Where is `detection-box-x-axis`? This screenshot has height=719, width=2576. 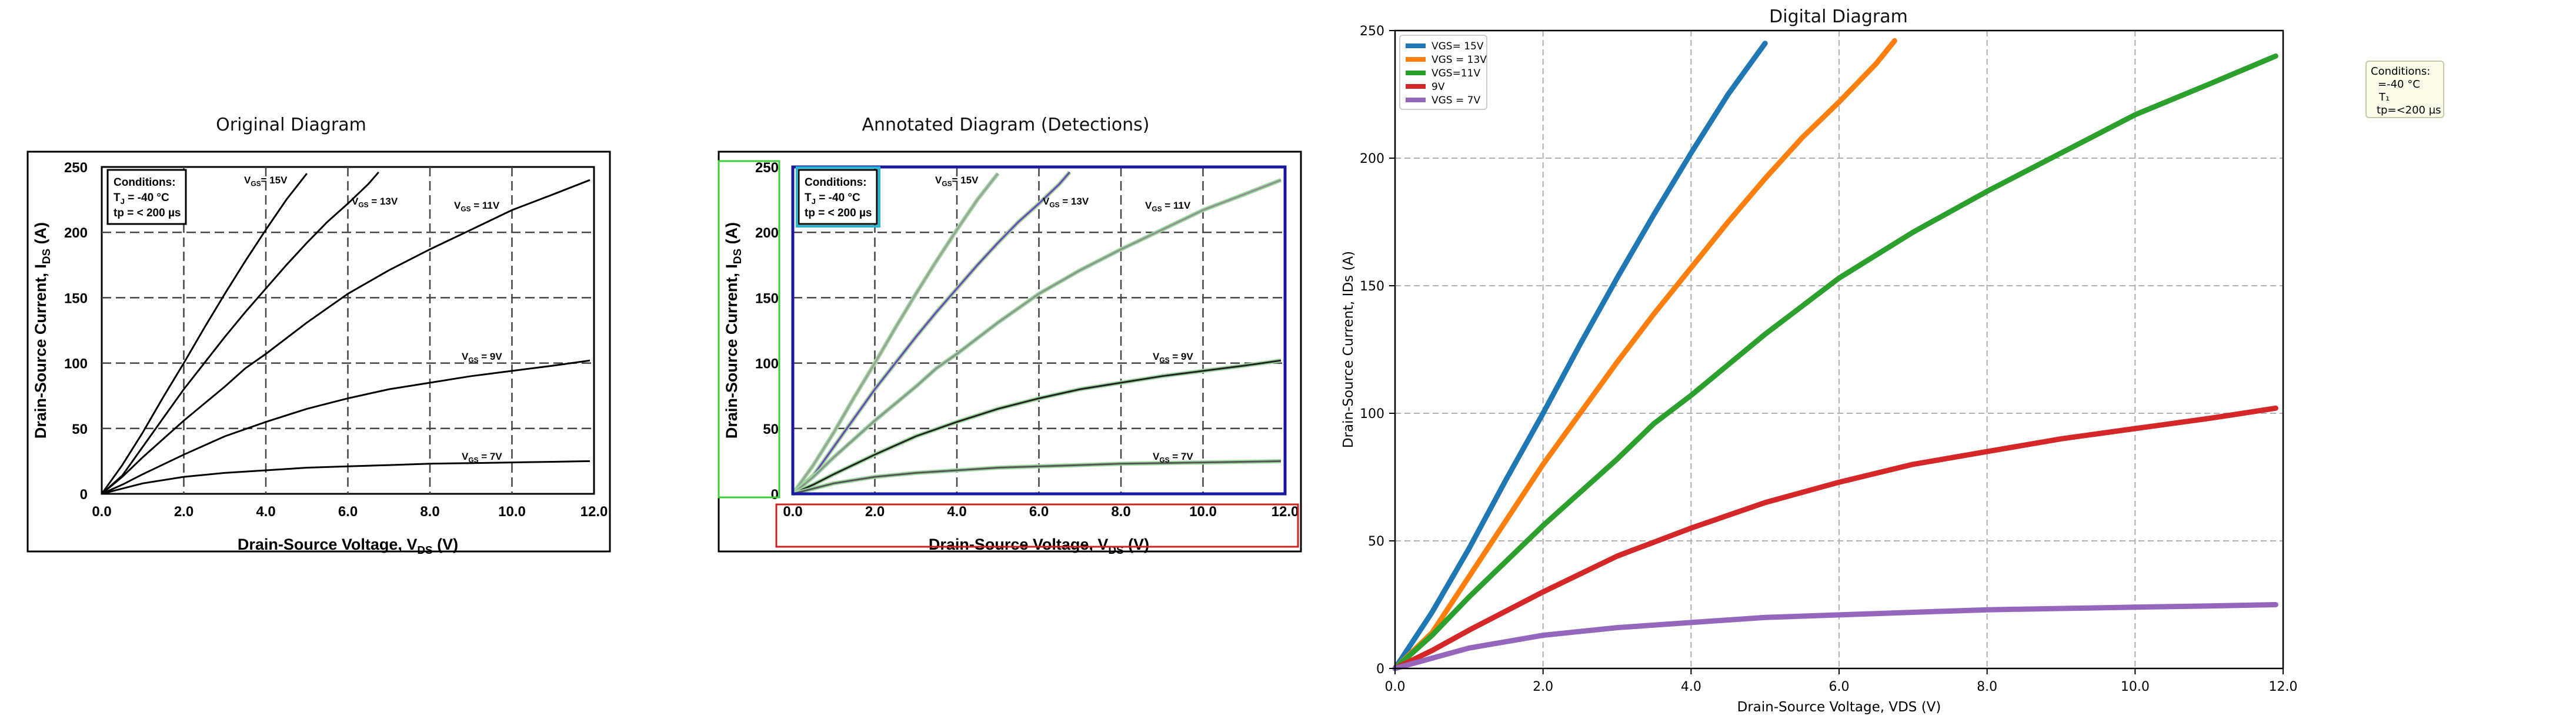
detection-box-x-axis is located at coordinates (1037, 525).